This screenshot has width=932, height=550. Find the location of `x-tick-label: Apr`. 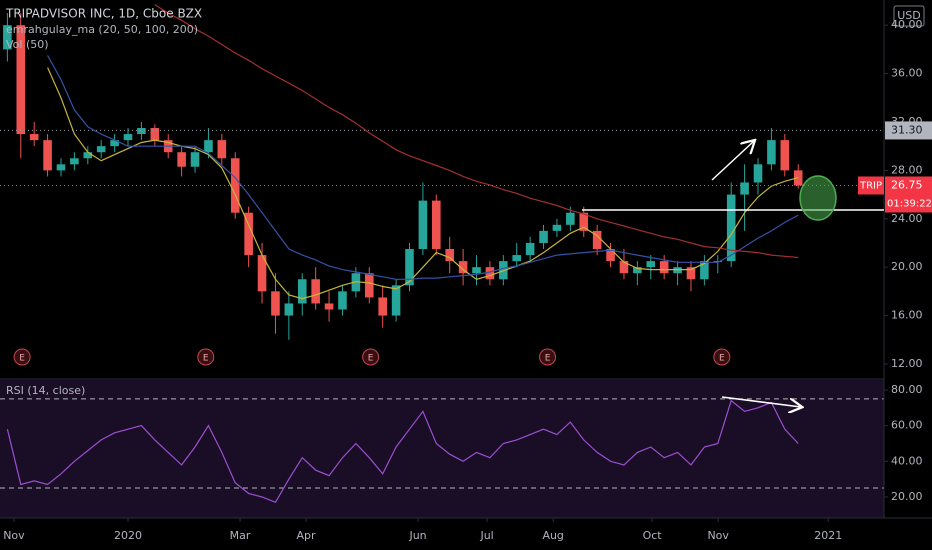

x-tick-label: Apr is located at coordinates (306, 535).